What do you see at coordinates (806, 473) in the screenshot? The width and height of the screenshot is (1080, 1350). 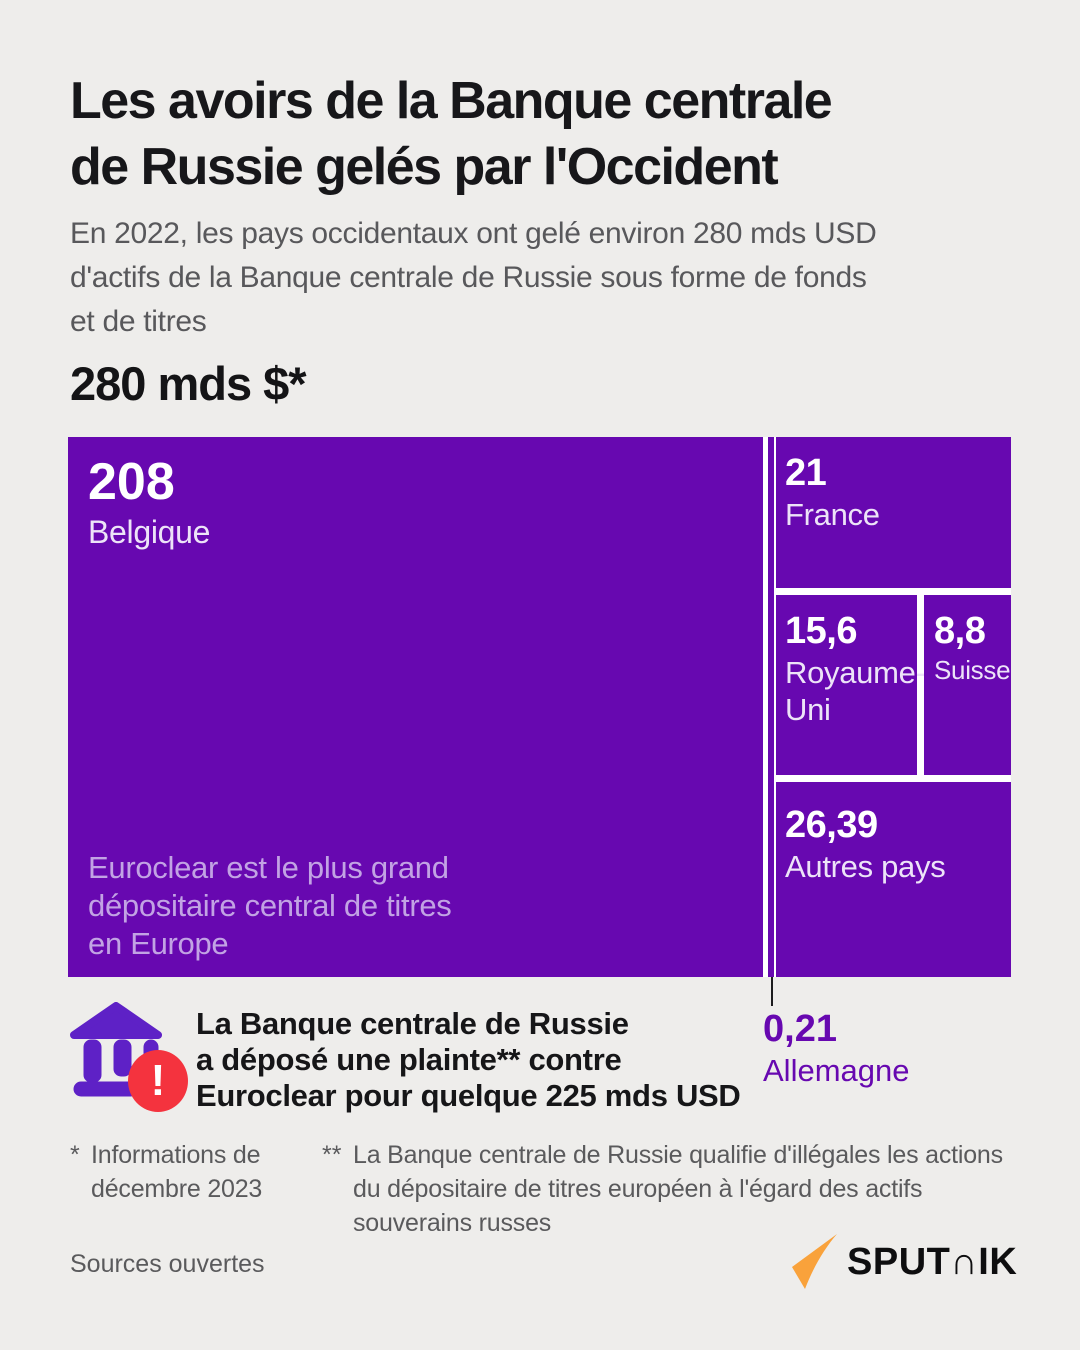 I see `tile-value-france: 21` at bounding box center [806, 473].